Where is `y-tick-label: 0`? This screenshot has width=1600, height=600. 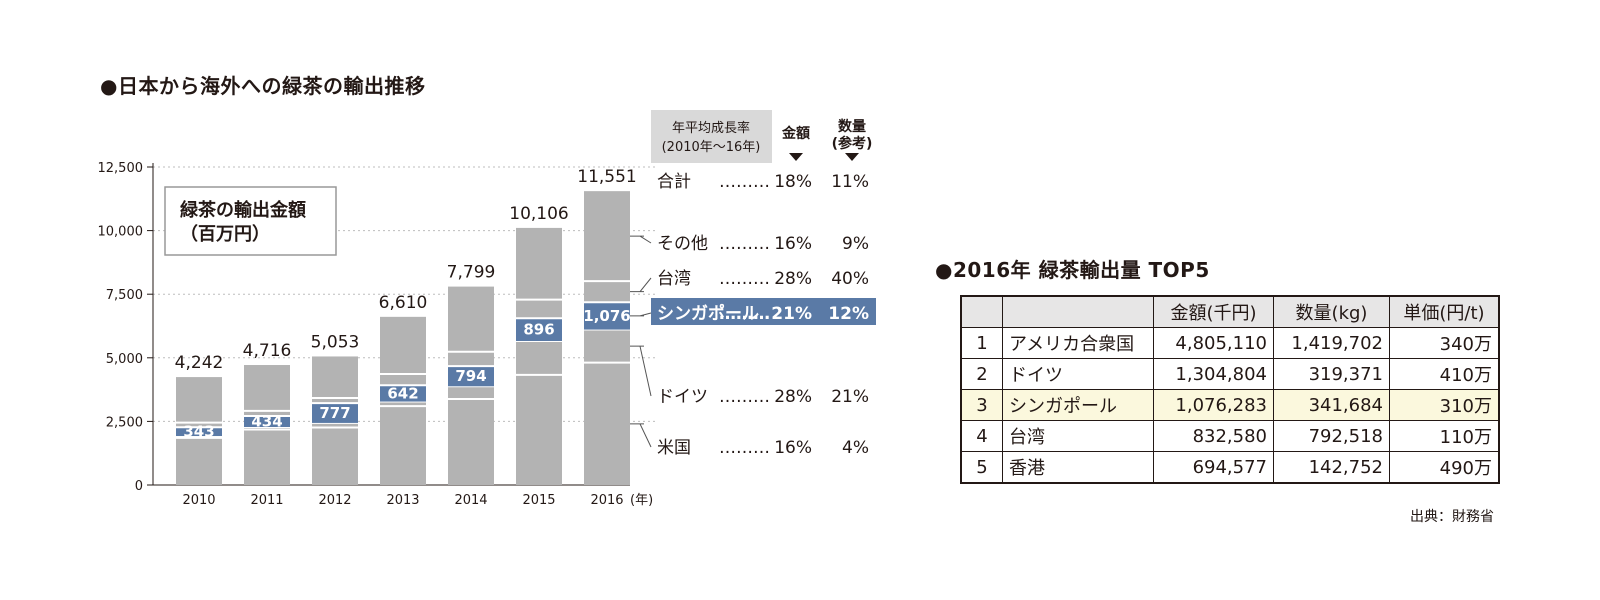 y-tick-label: 0 is located at coordinates (139, 486).